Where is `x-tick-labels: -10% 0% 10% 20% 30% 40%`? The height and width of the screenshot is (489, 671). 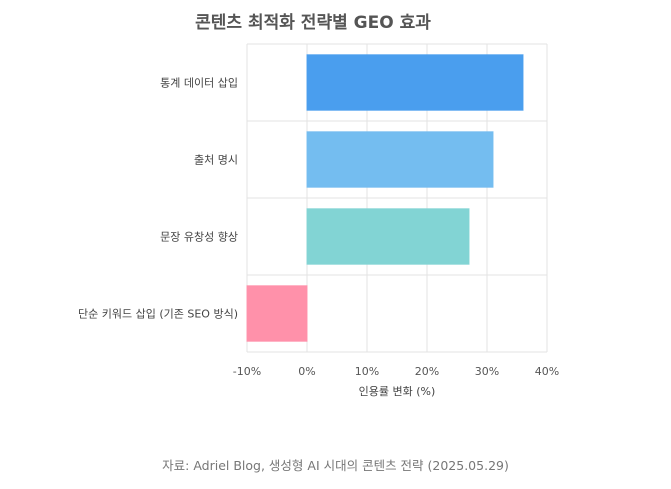
x-tick-labels: -10% 0% 10% 20% 30% 40% is located at coordinates (396, 371).